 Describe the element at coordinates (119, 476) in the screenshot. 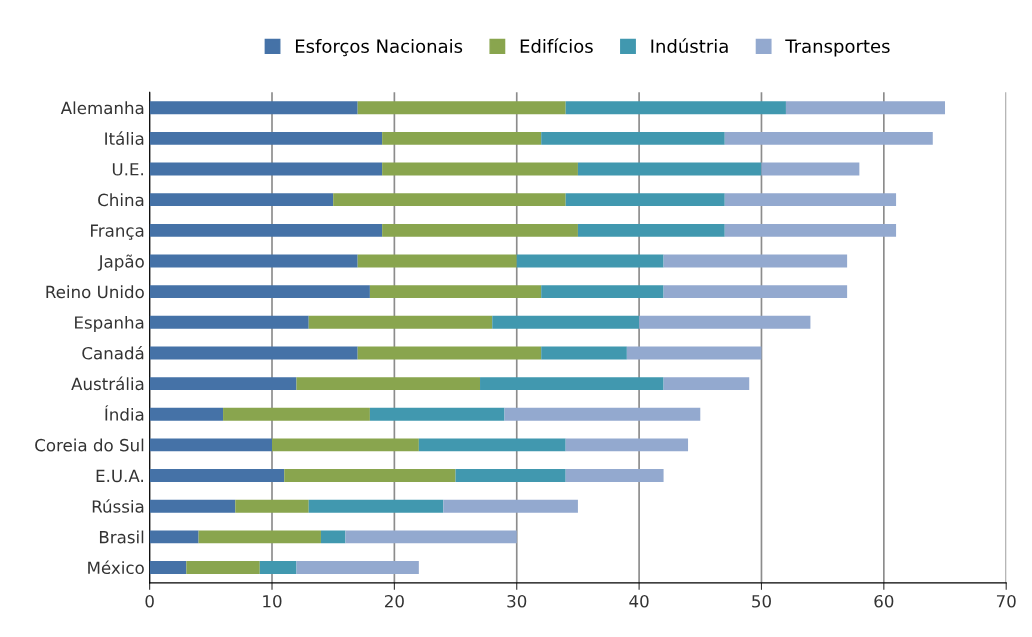

I see `y-tick-label: E.U.A.` at that location.